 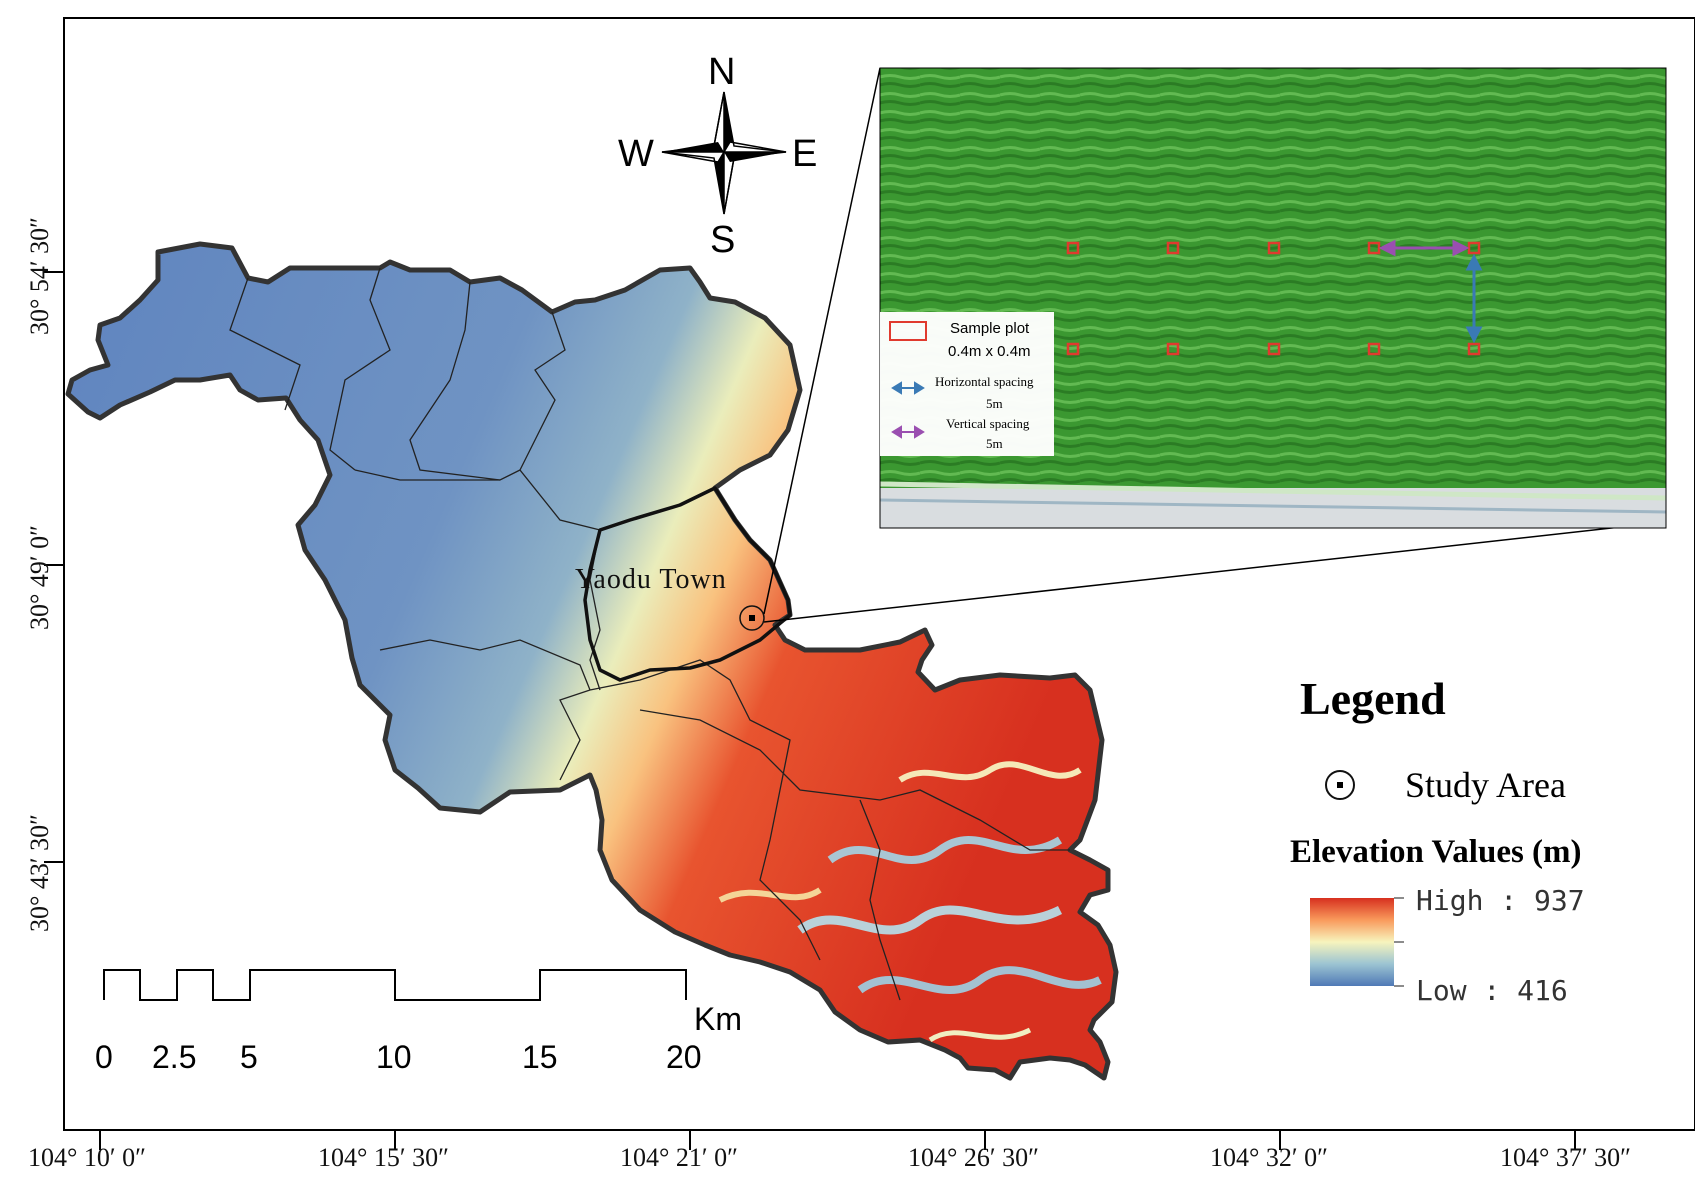 I want to click on legend-elevation-title: Elevation Values (m), so click(x=1436, y=852).